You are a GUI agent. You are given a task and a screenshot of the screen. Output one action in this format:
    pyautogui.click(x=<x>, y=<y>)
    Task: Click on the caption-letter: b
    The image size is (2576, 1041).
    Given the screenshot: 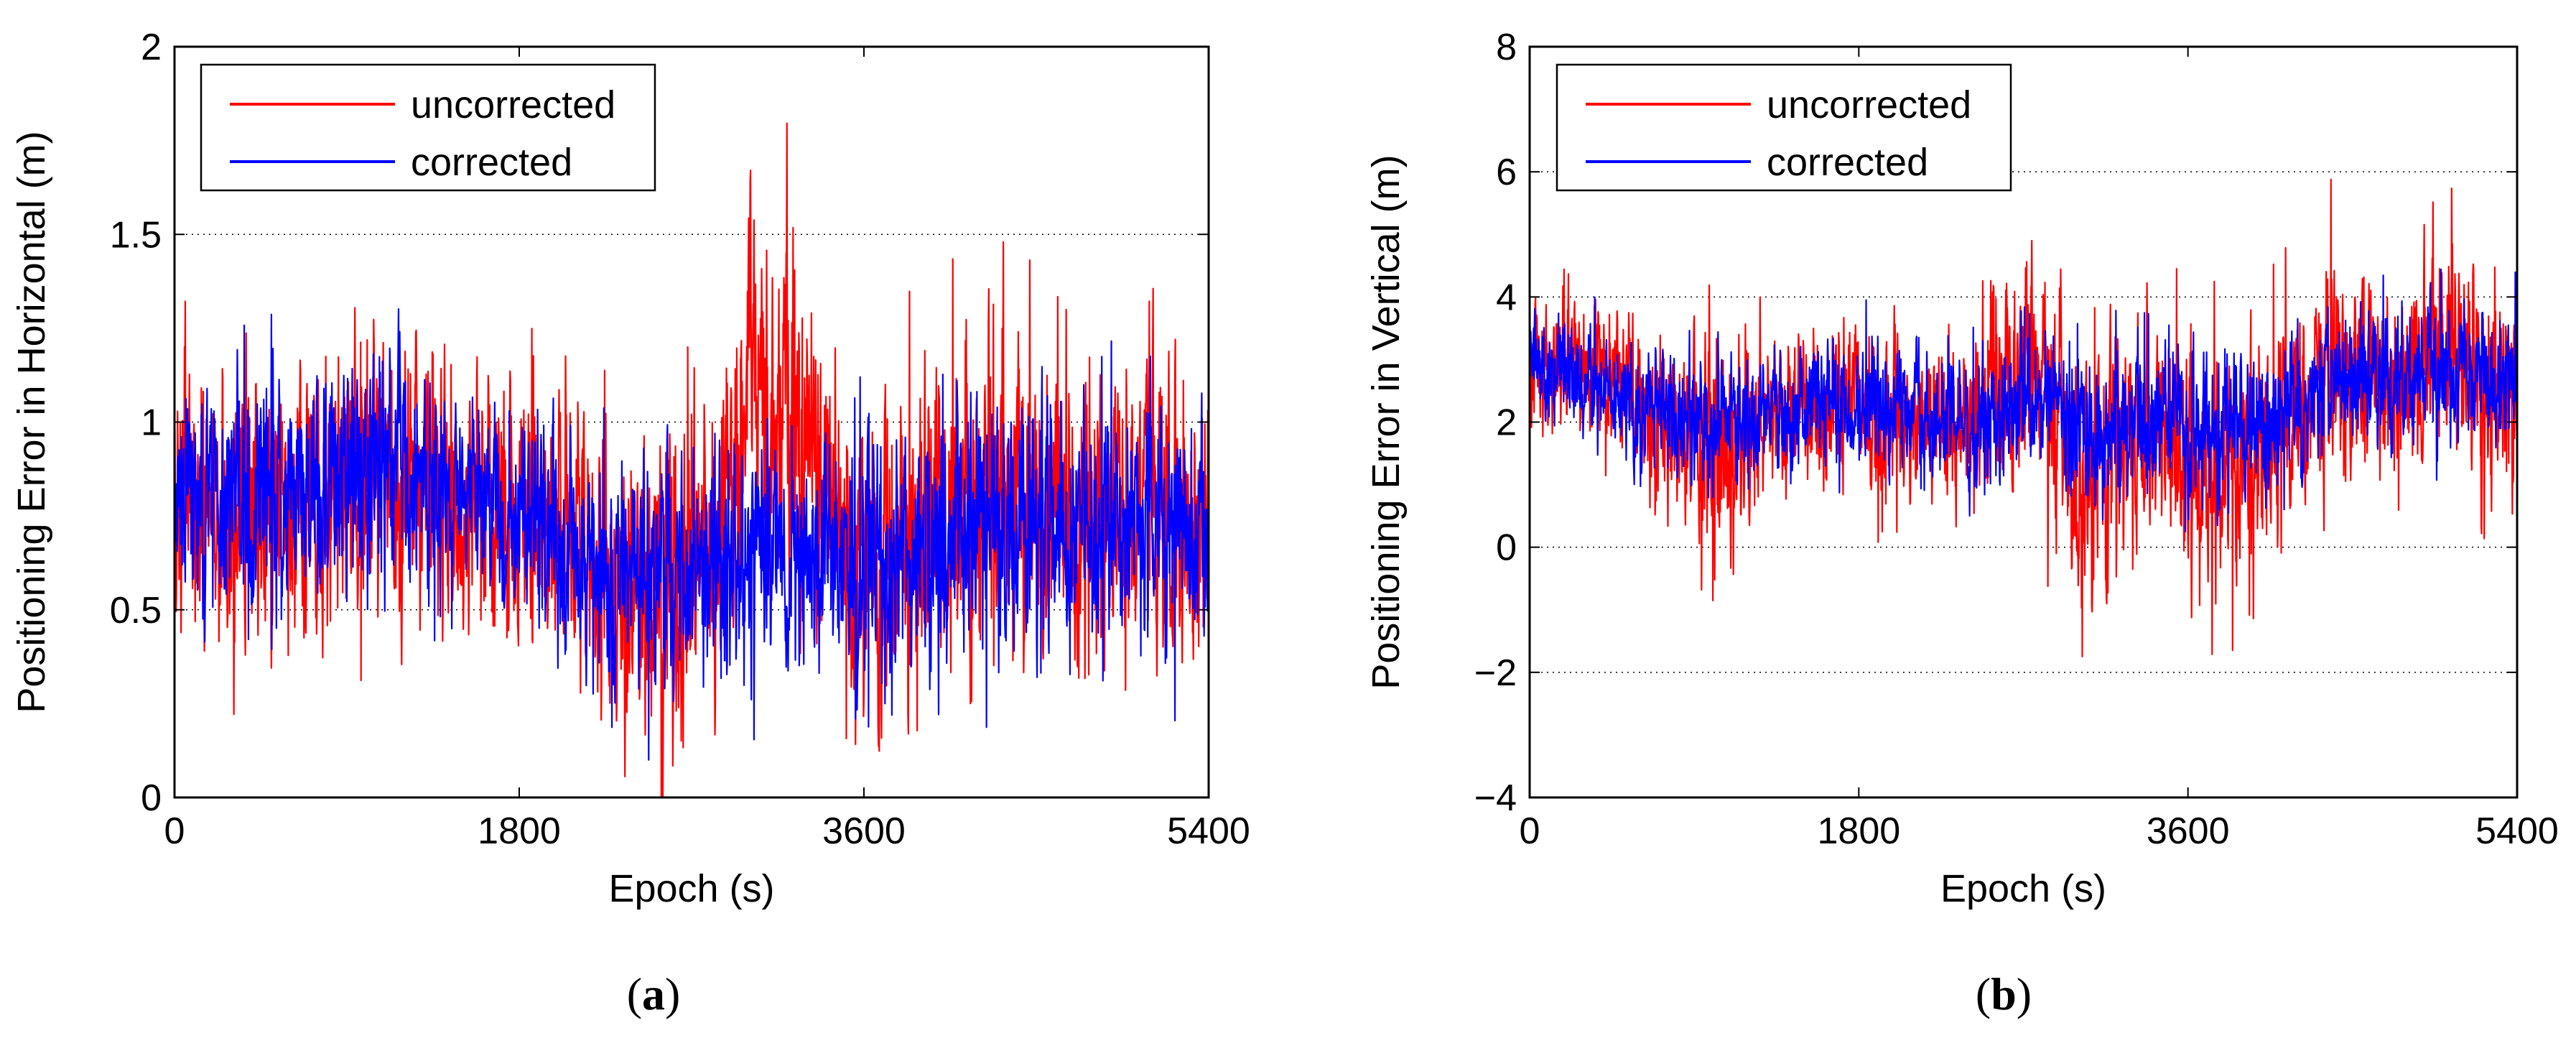 What is the action you would take?
    pyautogui.click(x=2004, y=993)
    